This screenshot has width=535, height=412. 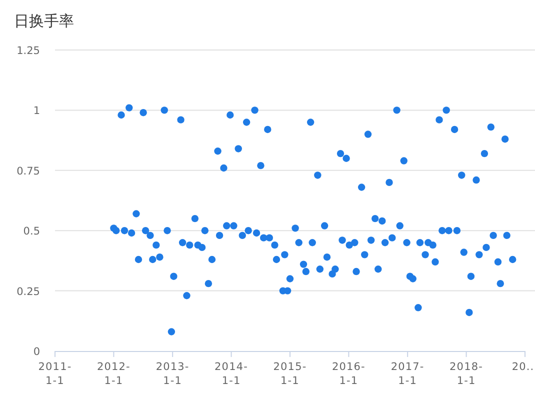 I want to click on x-tick-label: 2018- 1-1, so click(x=467, y=374).